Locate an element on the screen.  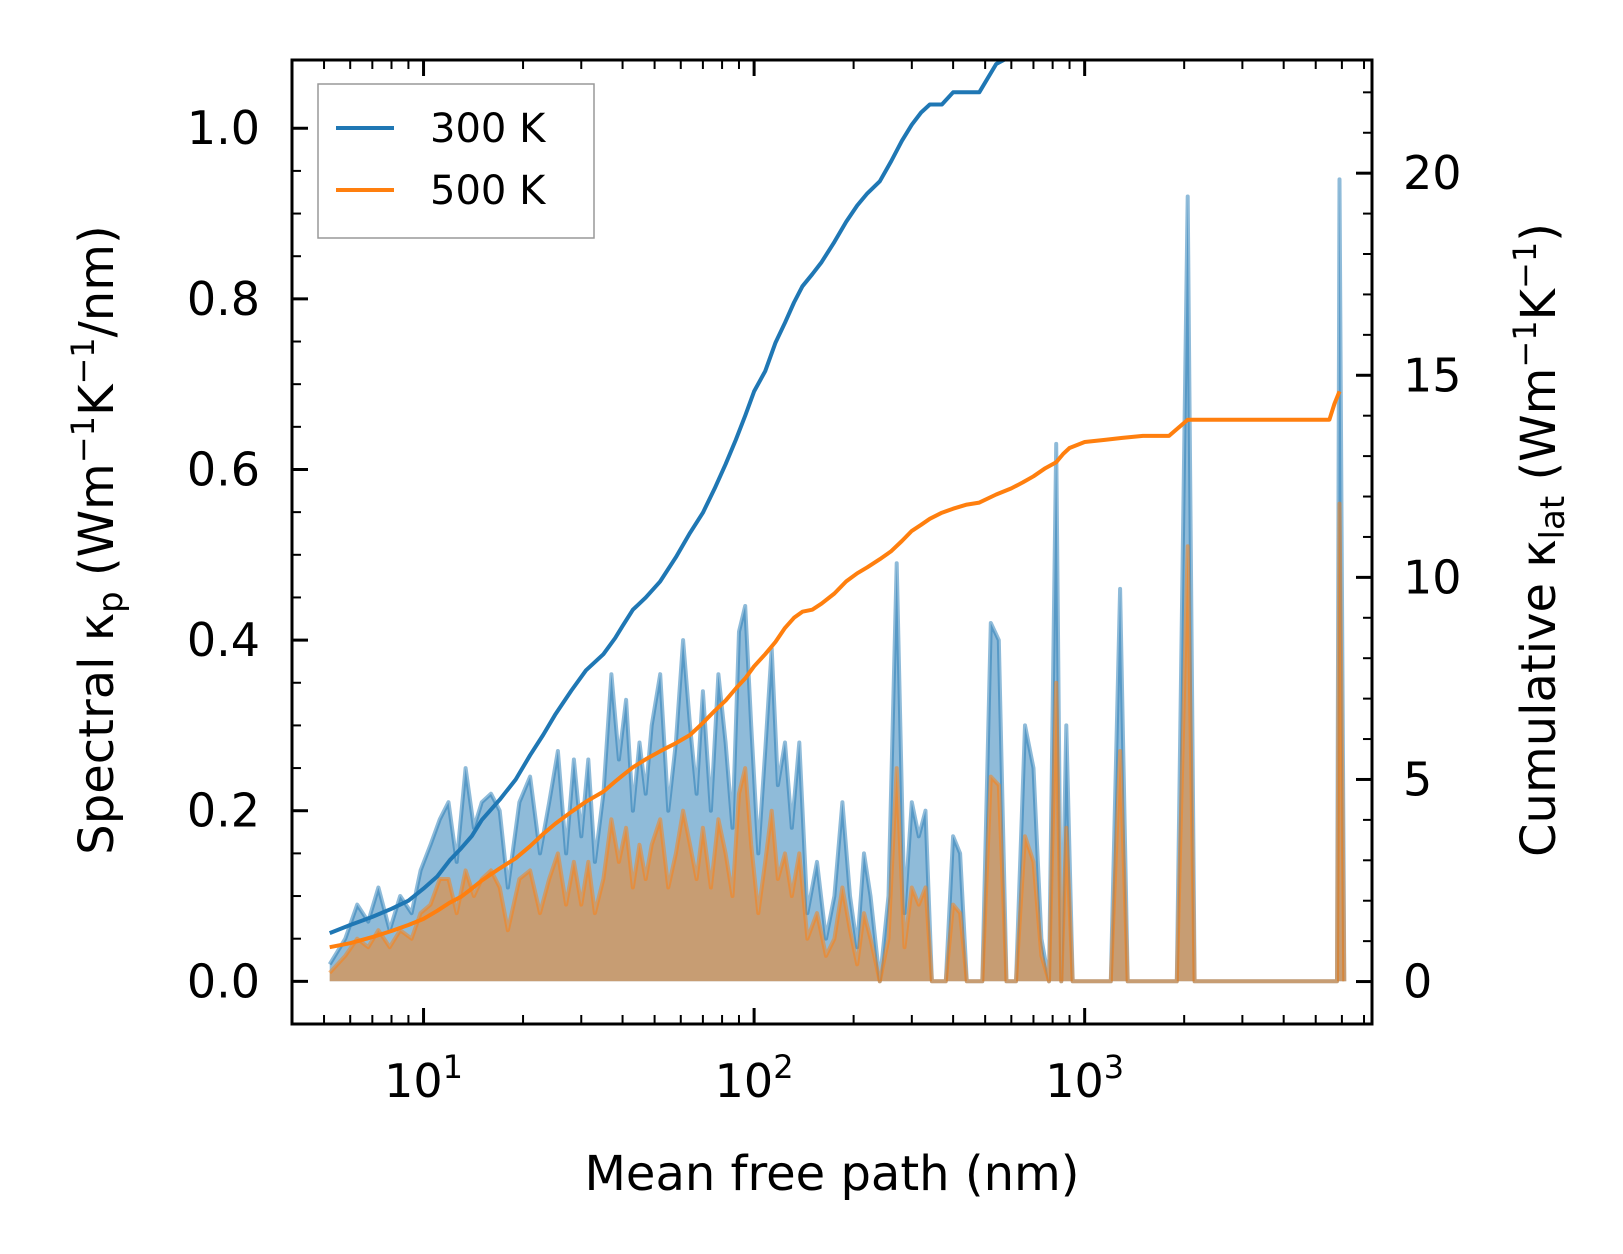
x-tick-label: 10³ is located at coordinates (1084, 1078).